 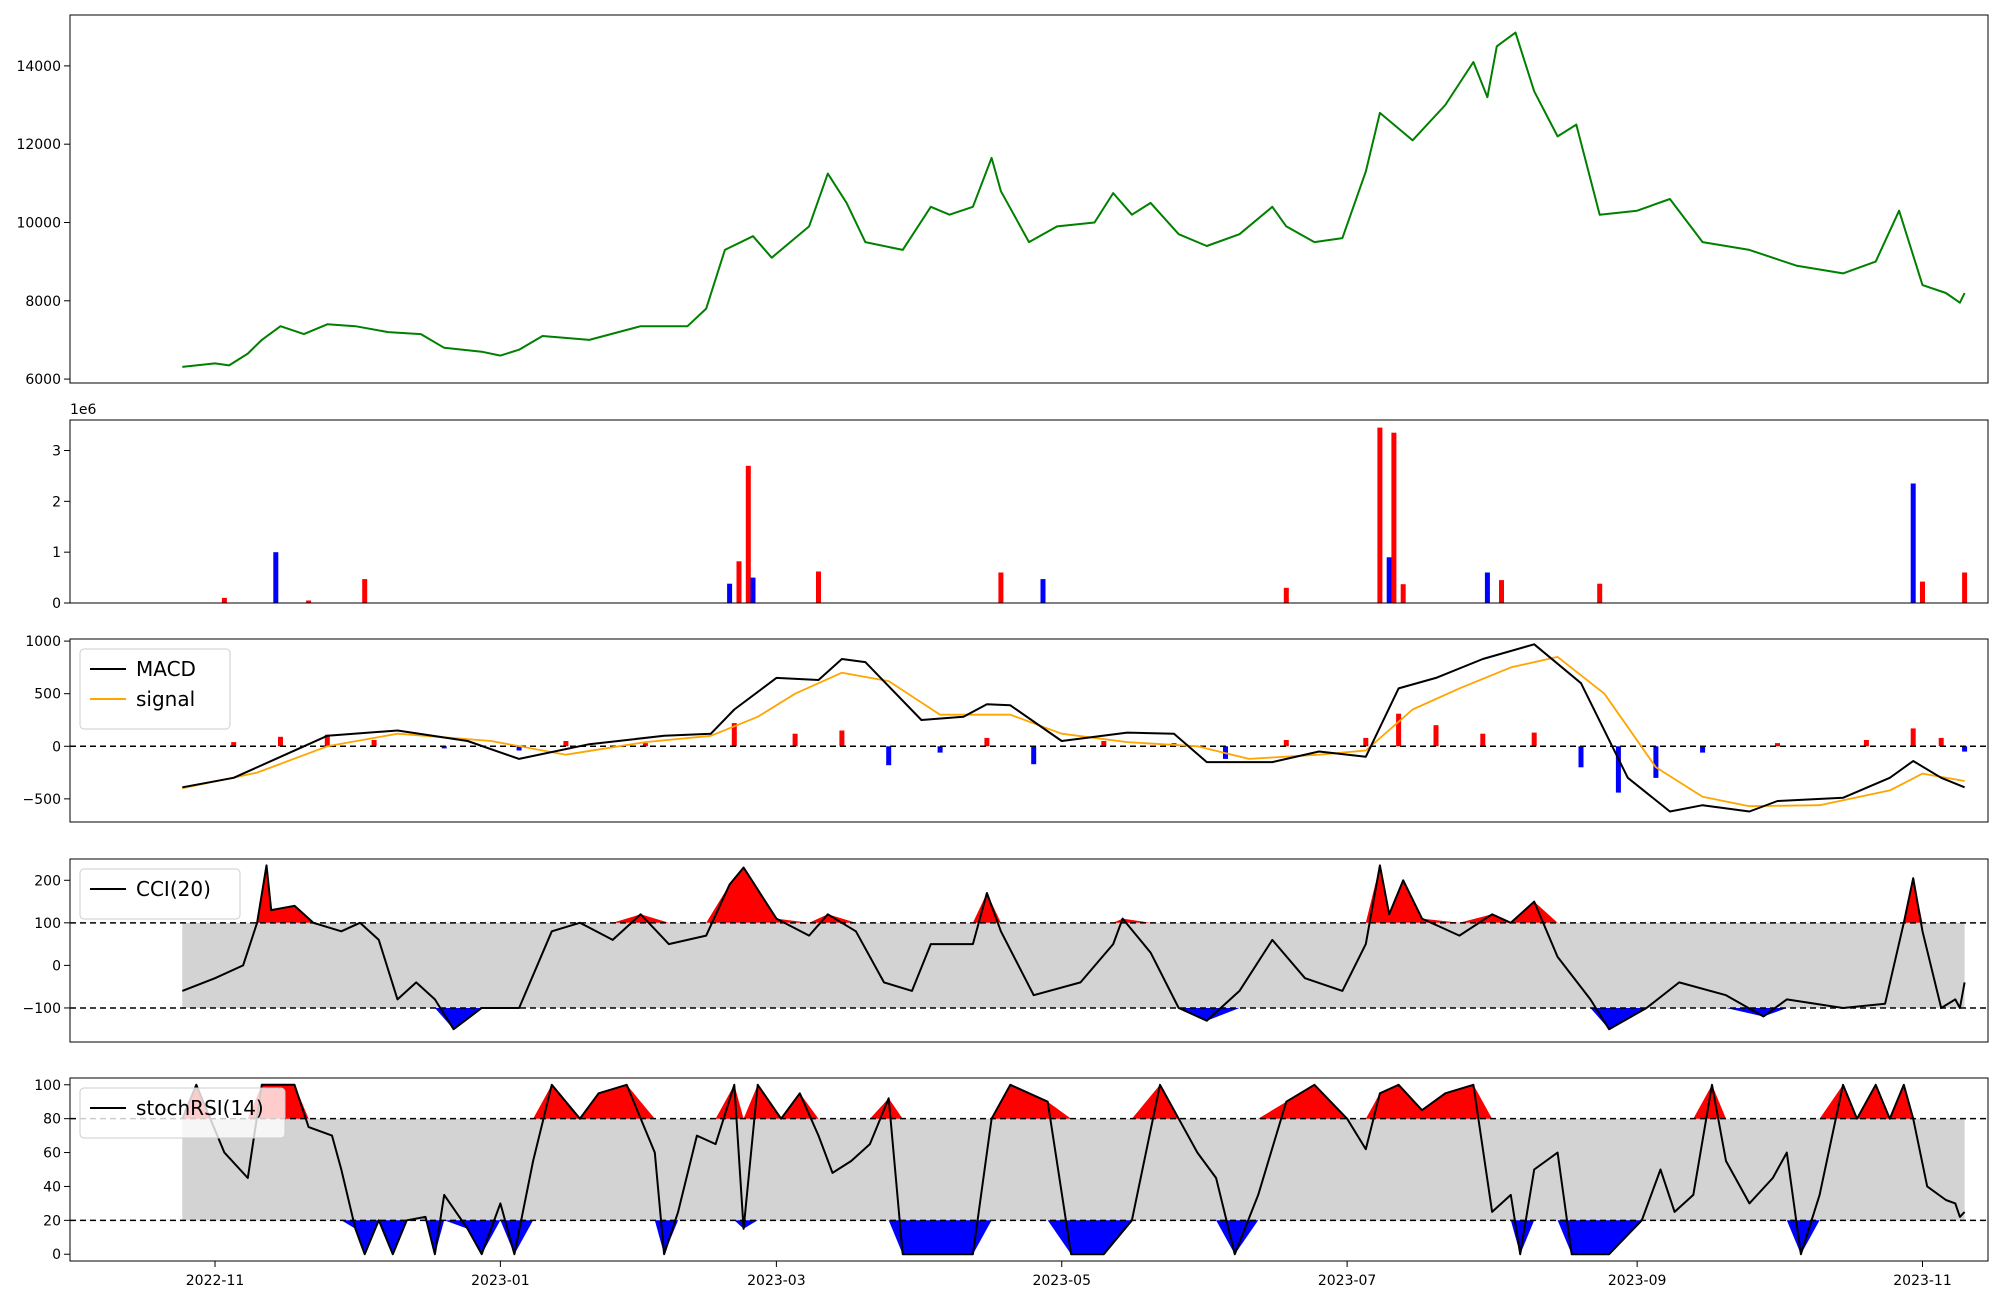 I want to click on y-tick-label: −500, so click(x=42, y=800).